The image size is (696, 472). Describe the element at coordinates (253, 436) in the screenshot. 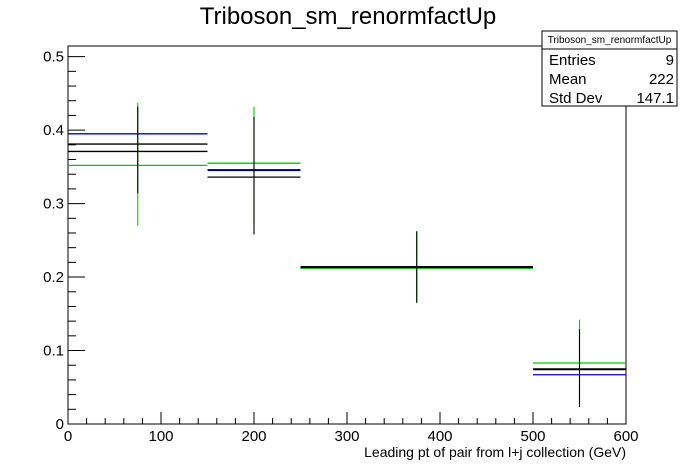

I see `x-tick-label: 200` at that location.